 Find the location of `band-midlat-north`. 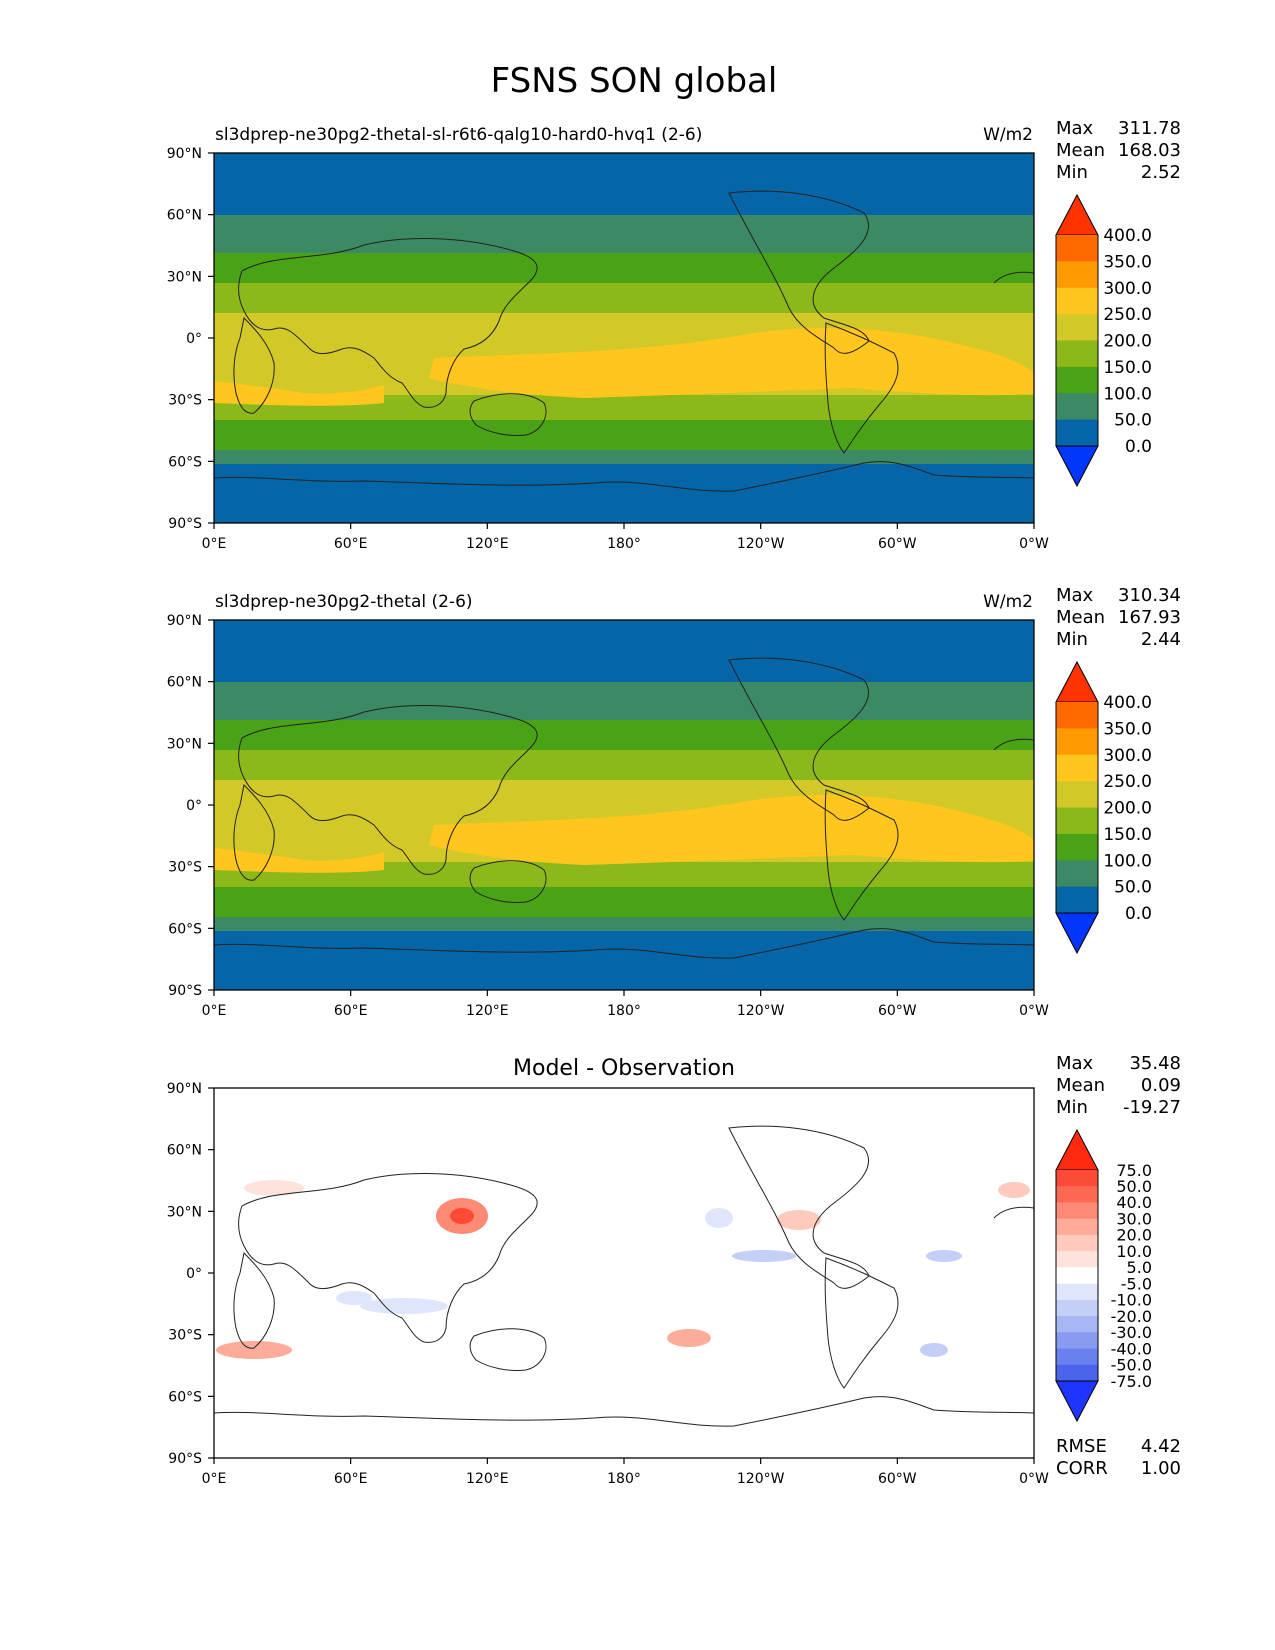

band-midlat-north is located at coordinates (624, 735).